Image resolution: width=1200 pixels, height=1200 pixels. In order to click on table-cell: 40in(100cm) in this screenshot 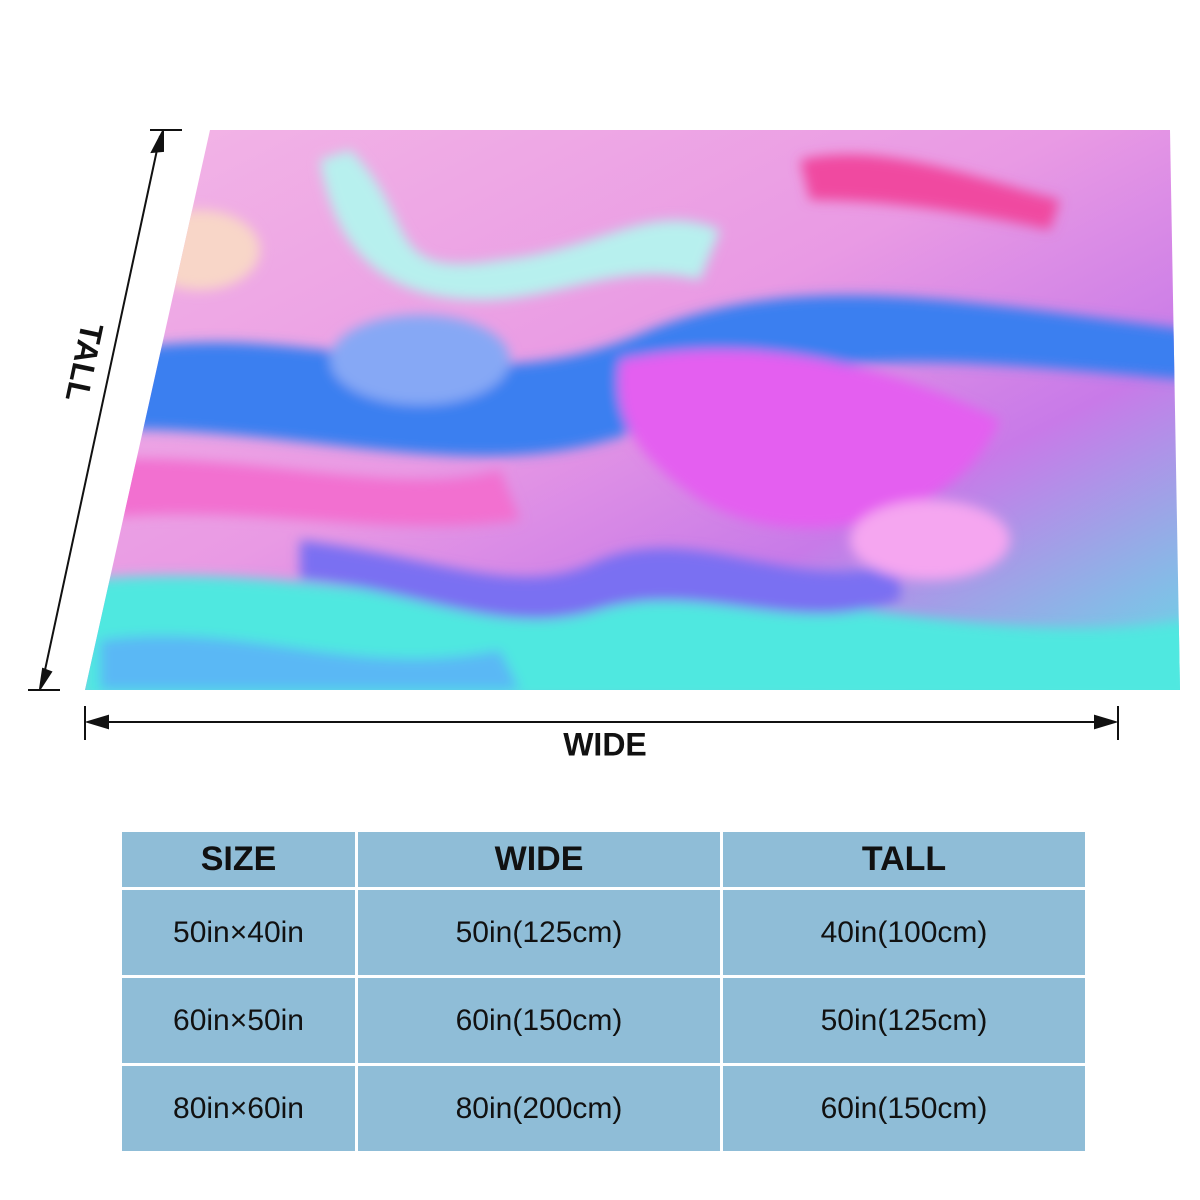, I will do `click(904, 932)`.